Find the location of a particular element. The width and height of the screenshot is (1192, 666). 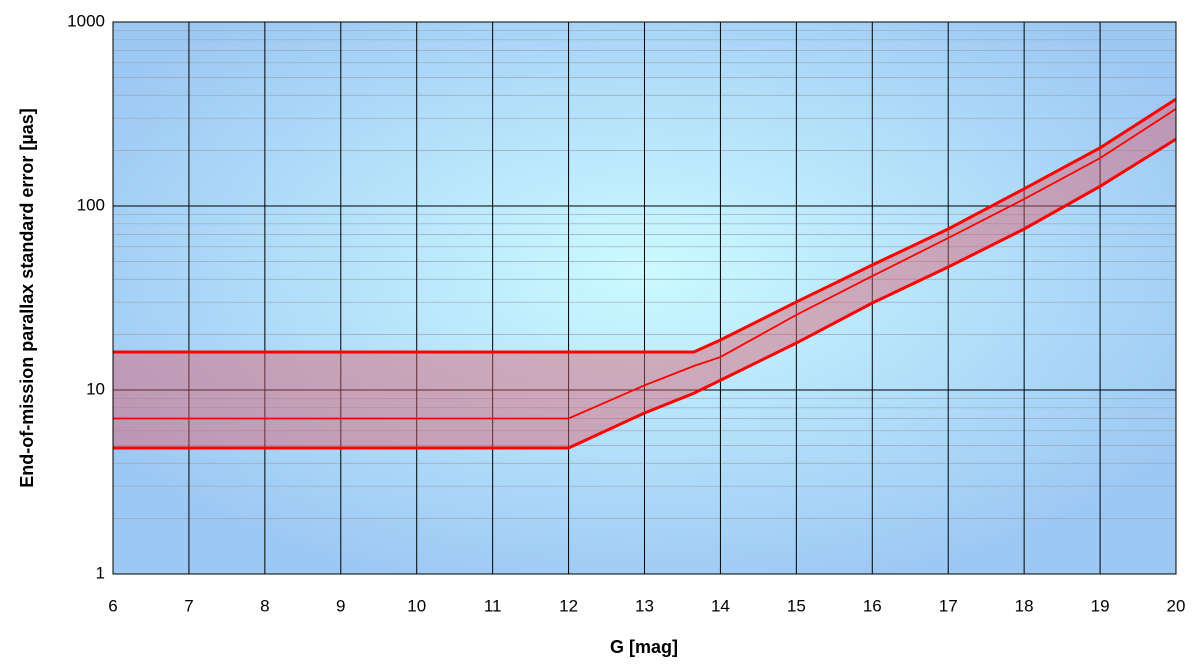

x-tick-label: 12 is located at coordinates (568, 605).